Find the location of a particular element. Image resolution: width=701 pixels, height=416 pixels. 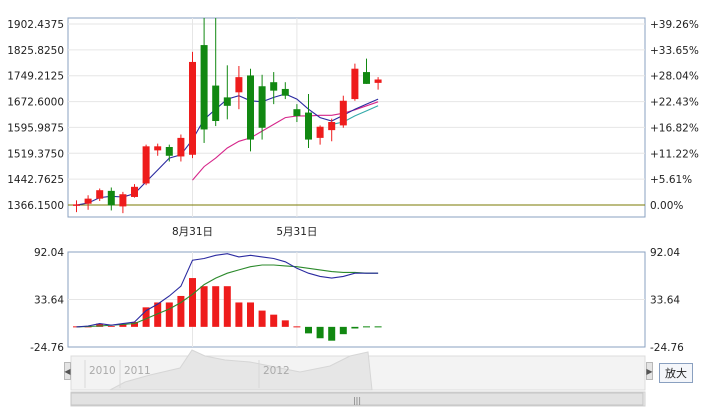

navigator: 2010 2011 2012 ||| is located at coordinates (358, 378).